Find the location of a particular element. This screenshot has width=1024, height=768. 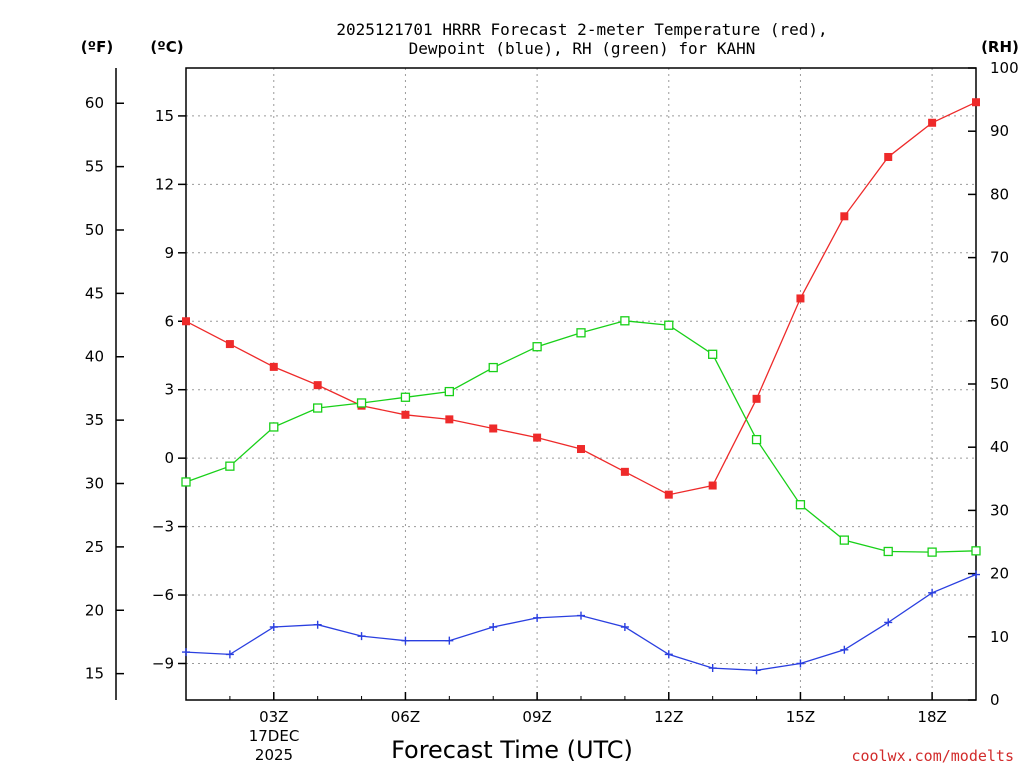

x-tick-label: 18Z is located at coordinates (931, 717).